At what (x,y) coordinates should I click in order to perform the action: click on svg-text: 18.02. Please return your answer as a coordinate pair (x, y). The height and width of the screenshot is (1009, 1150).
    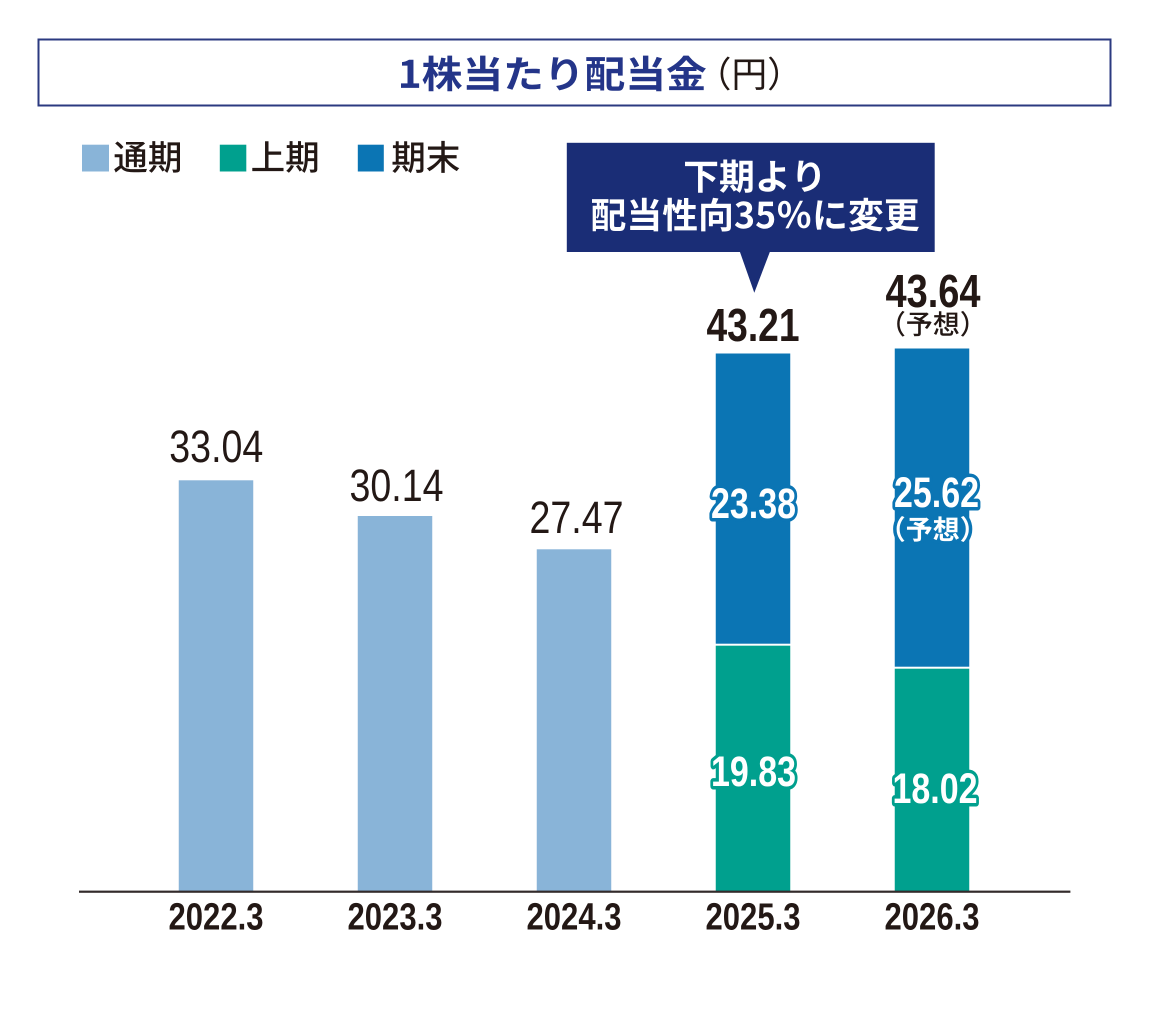
    Looking at the image, I should click on (935, 789).